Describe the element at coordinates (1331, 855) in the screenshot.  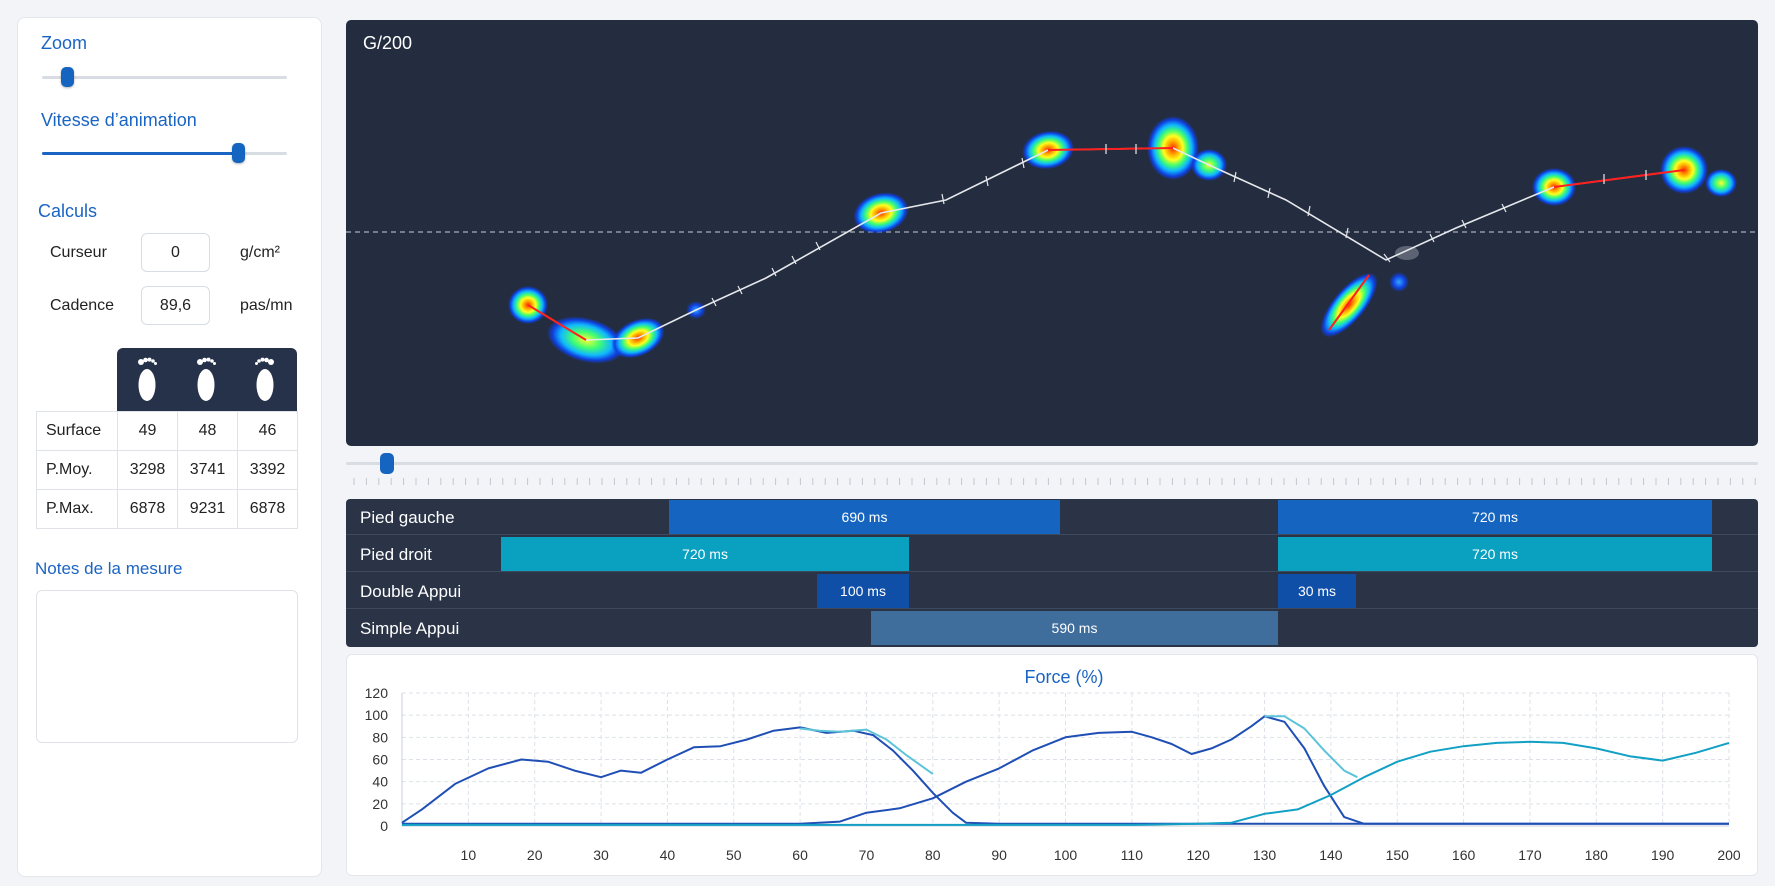
I see `x-tick-label: 140` at that location.